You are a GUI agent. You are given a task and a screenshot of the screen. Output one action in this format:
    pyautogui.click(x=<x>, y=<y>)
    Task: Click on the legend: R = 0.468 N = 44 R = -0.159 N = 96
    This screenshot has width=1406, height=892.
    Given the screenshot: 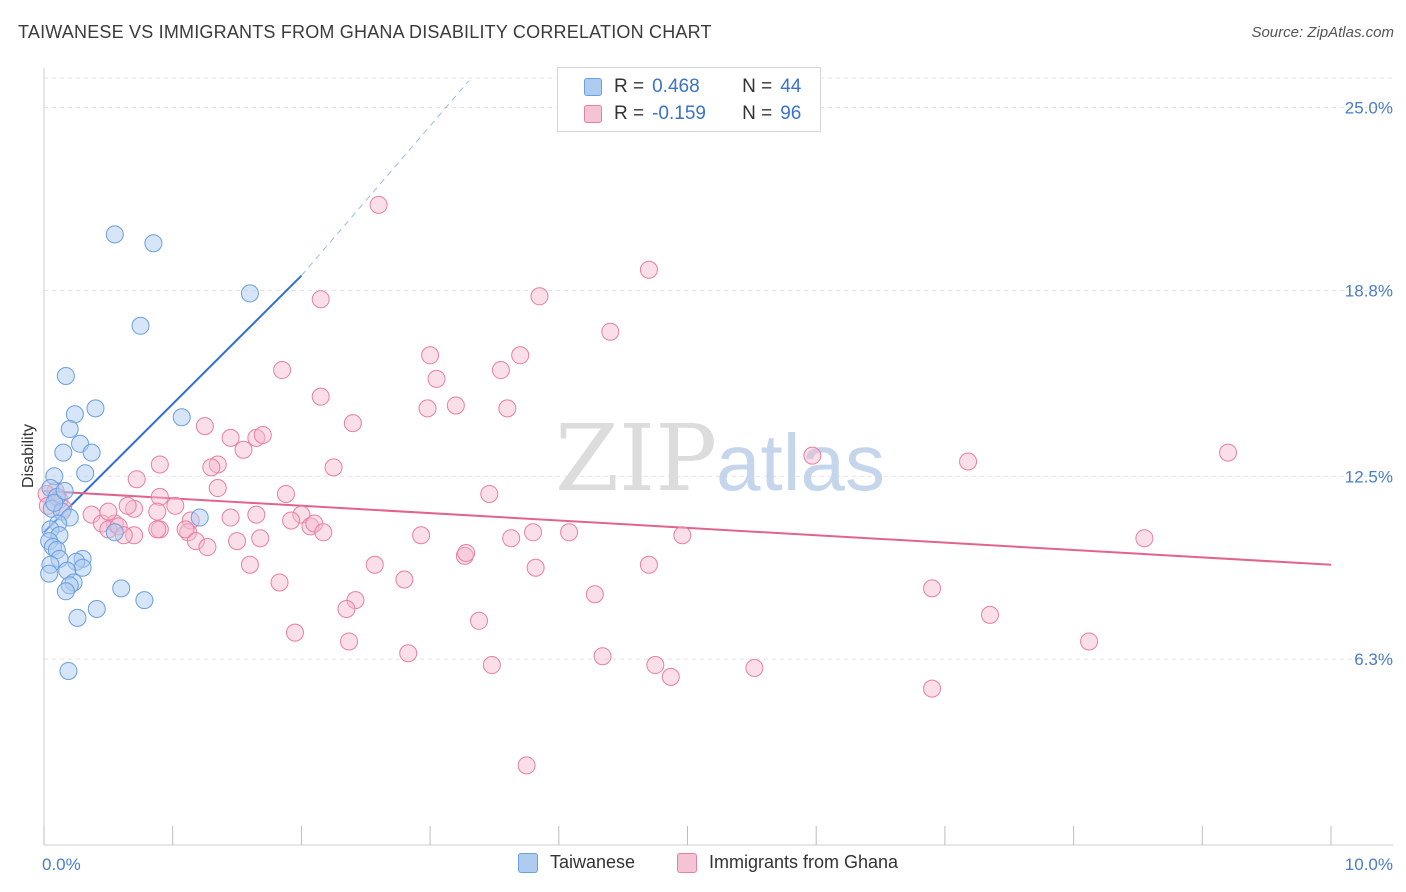 What is the action you would take?
    pyautogui.click(x=689, y=99)
    